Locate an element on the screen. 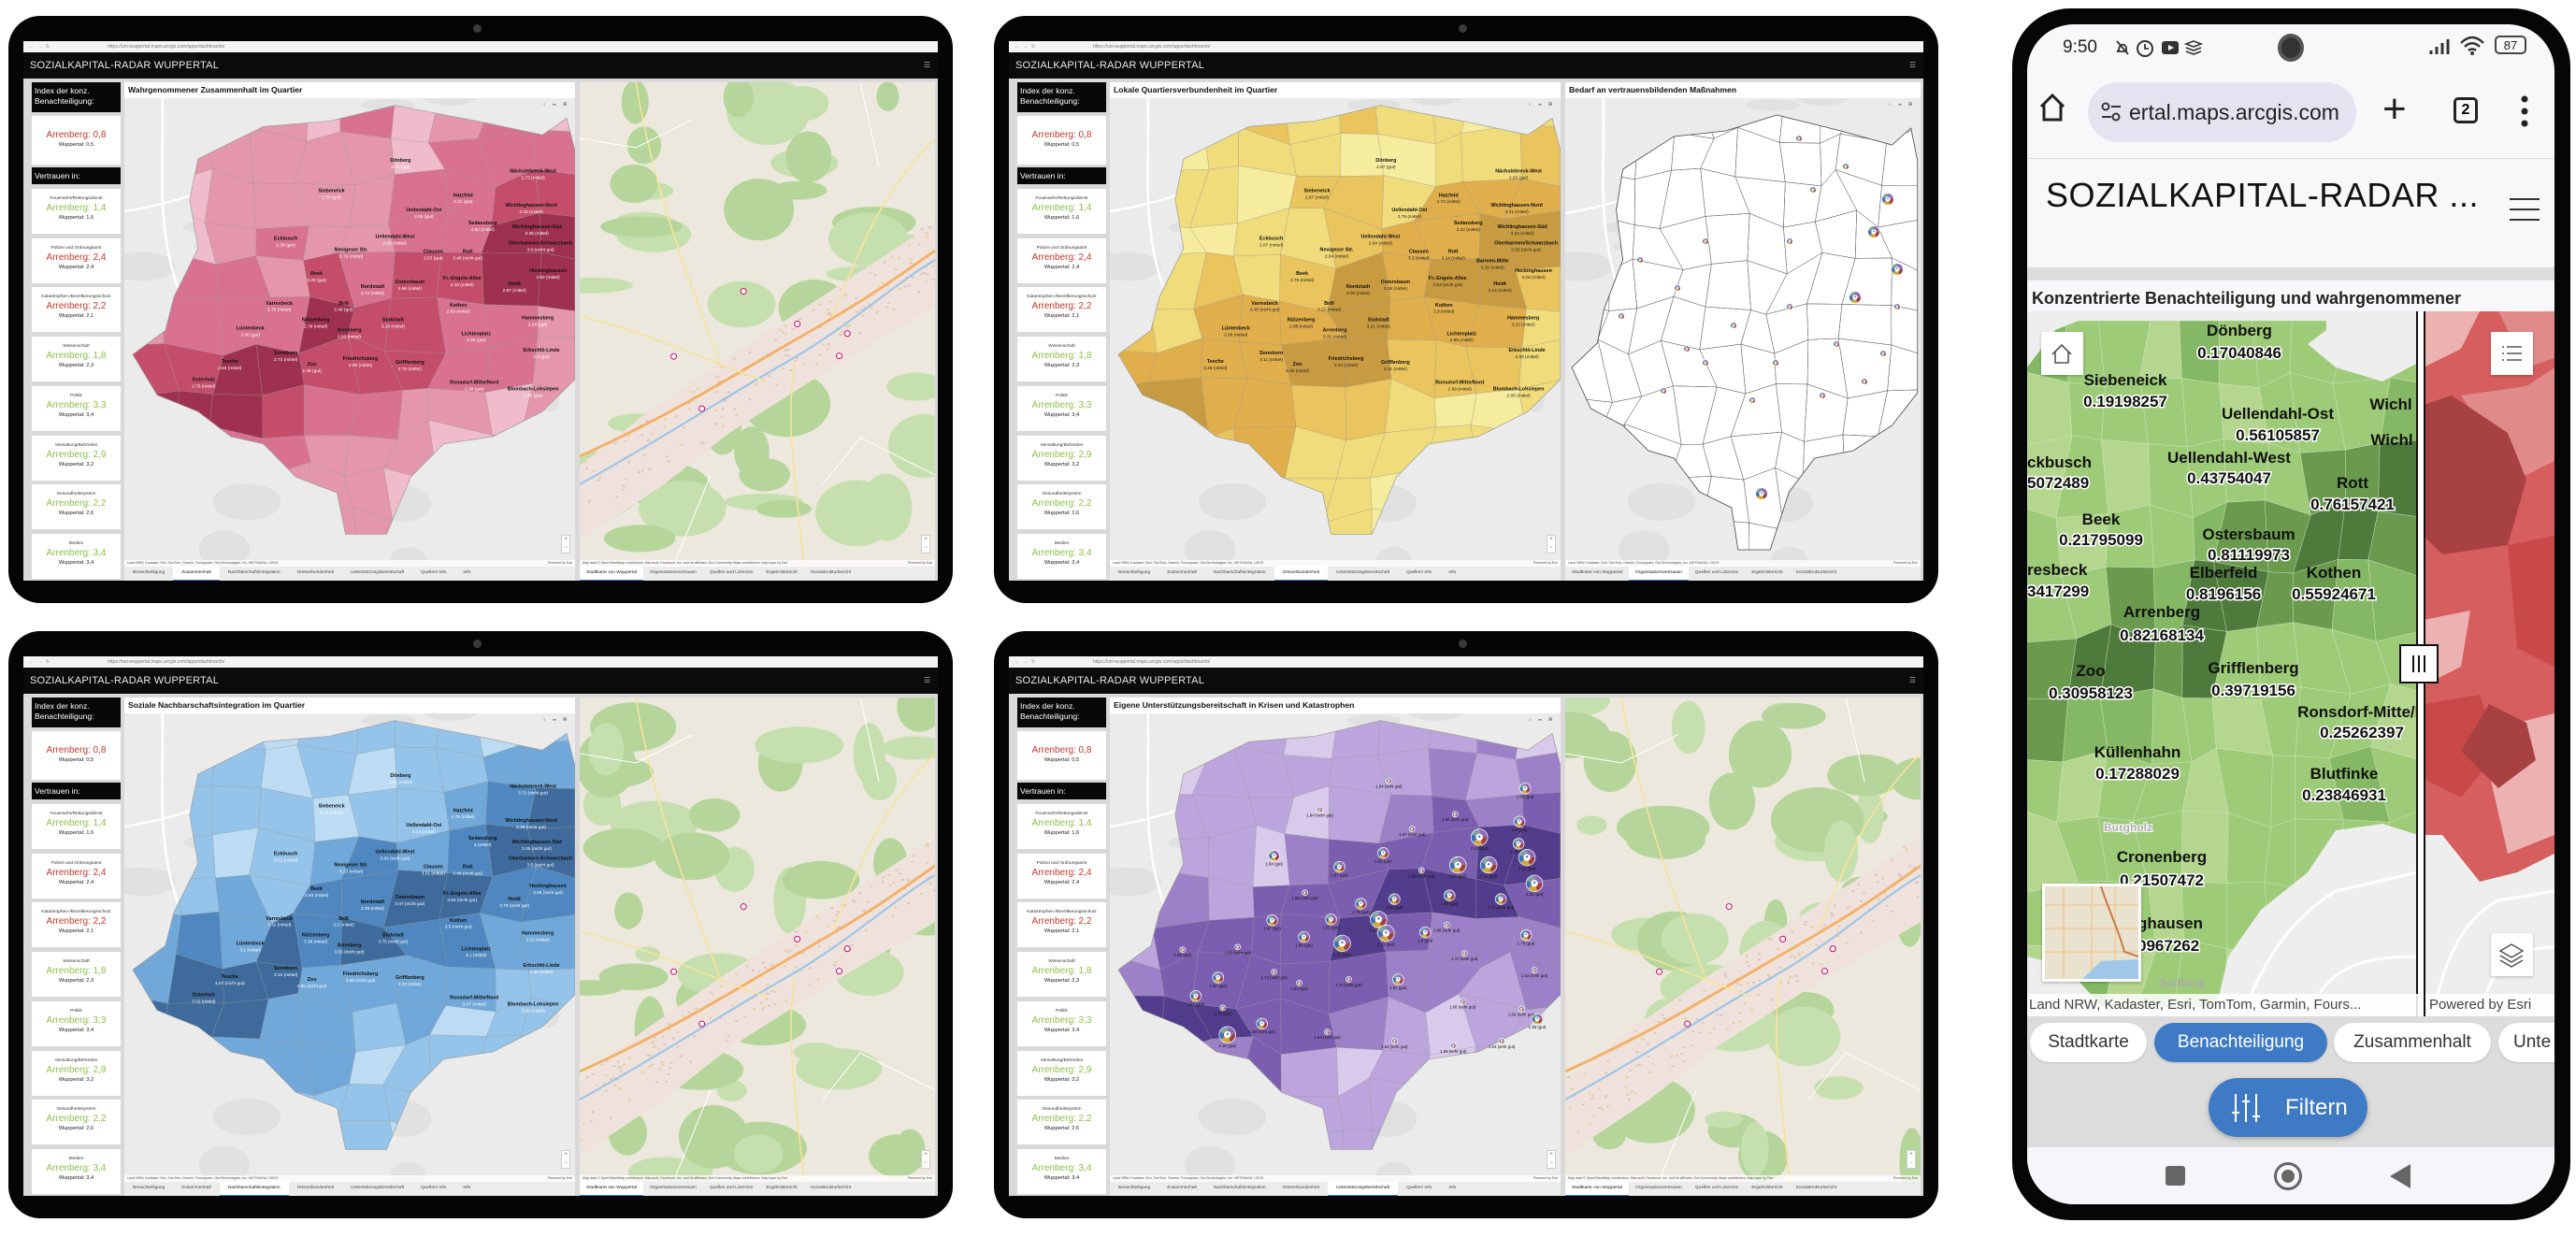 The image size is (2576, 1237). hamburger-menu-icon is located at coordinates (2525, 209).